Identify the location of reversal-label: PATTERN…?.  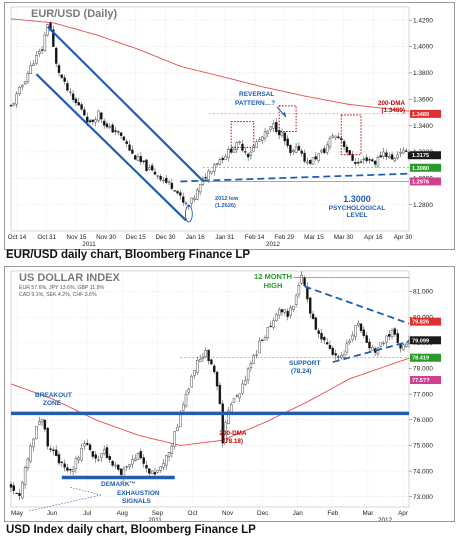
(255, 103).